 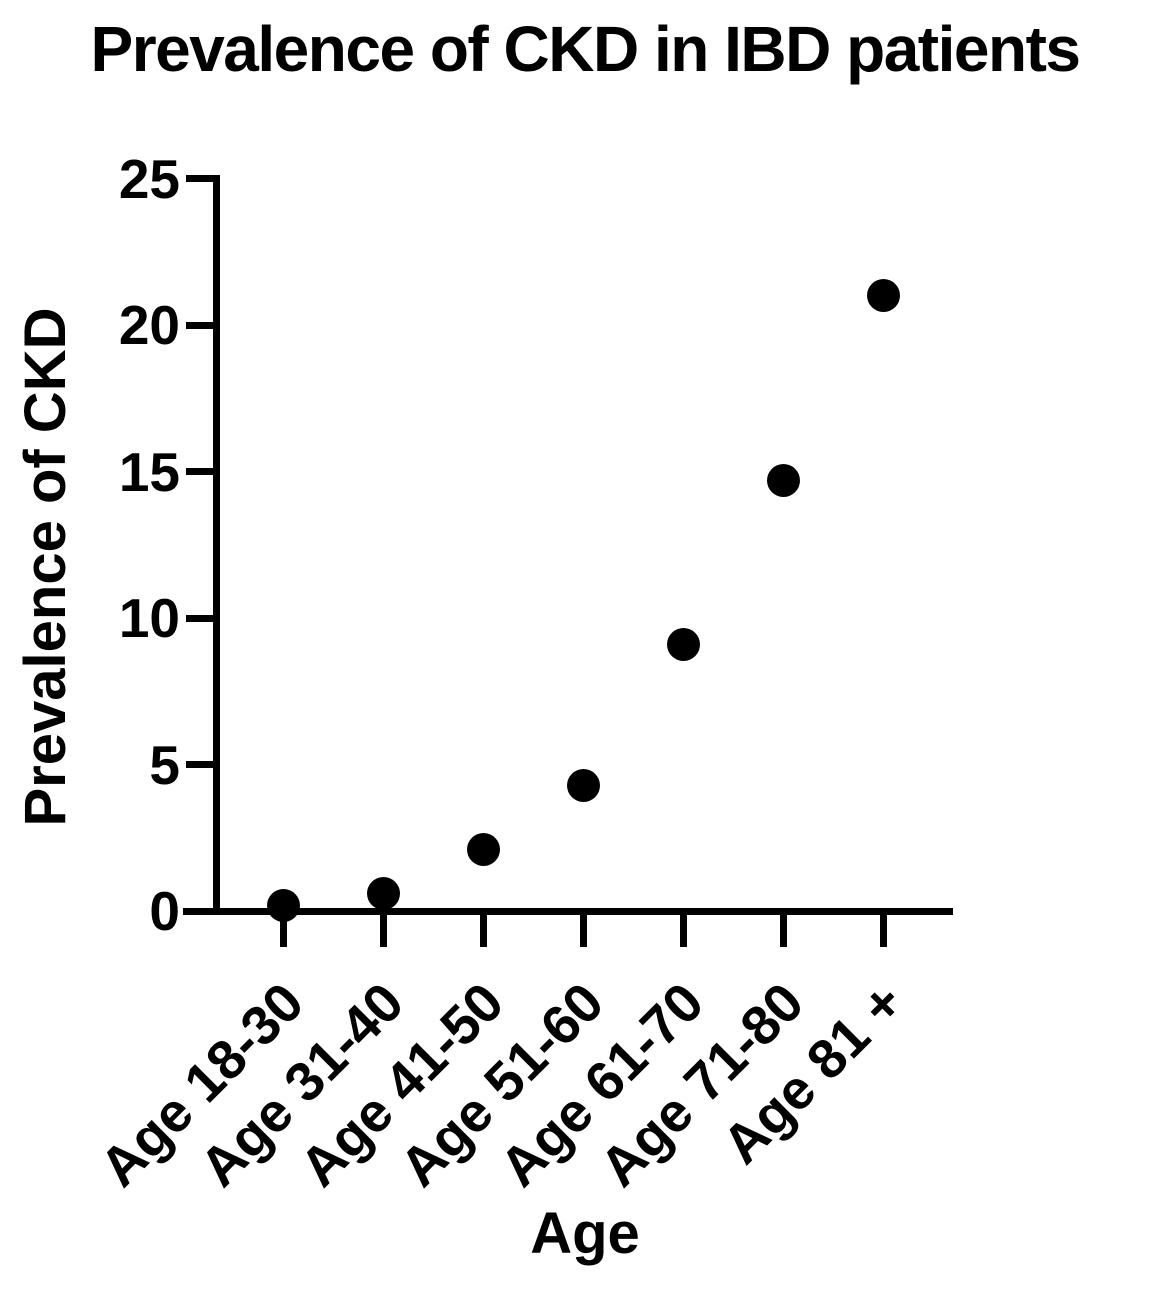 I want to click on chart-title: Prevalence of CKD in IBD patients, so click(x=585, y=49).